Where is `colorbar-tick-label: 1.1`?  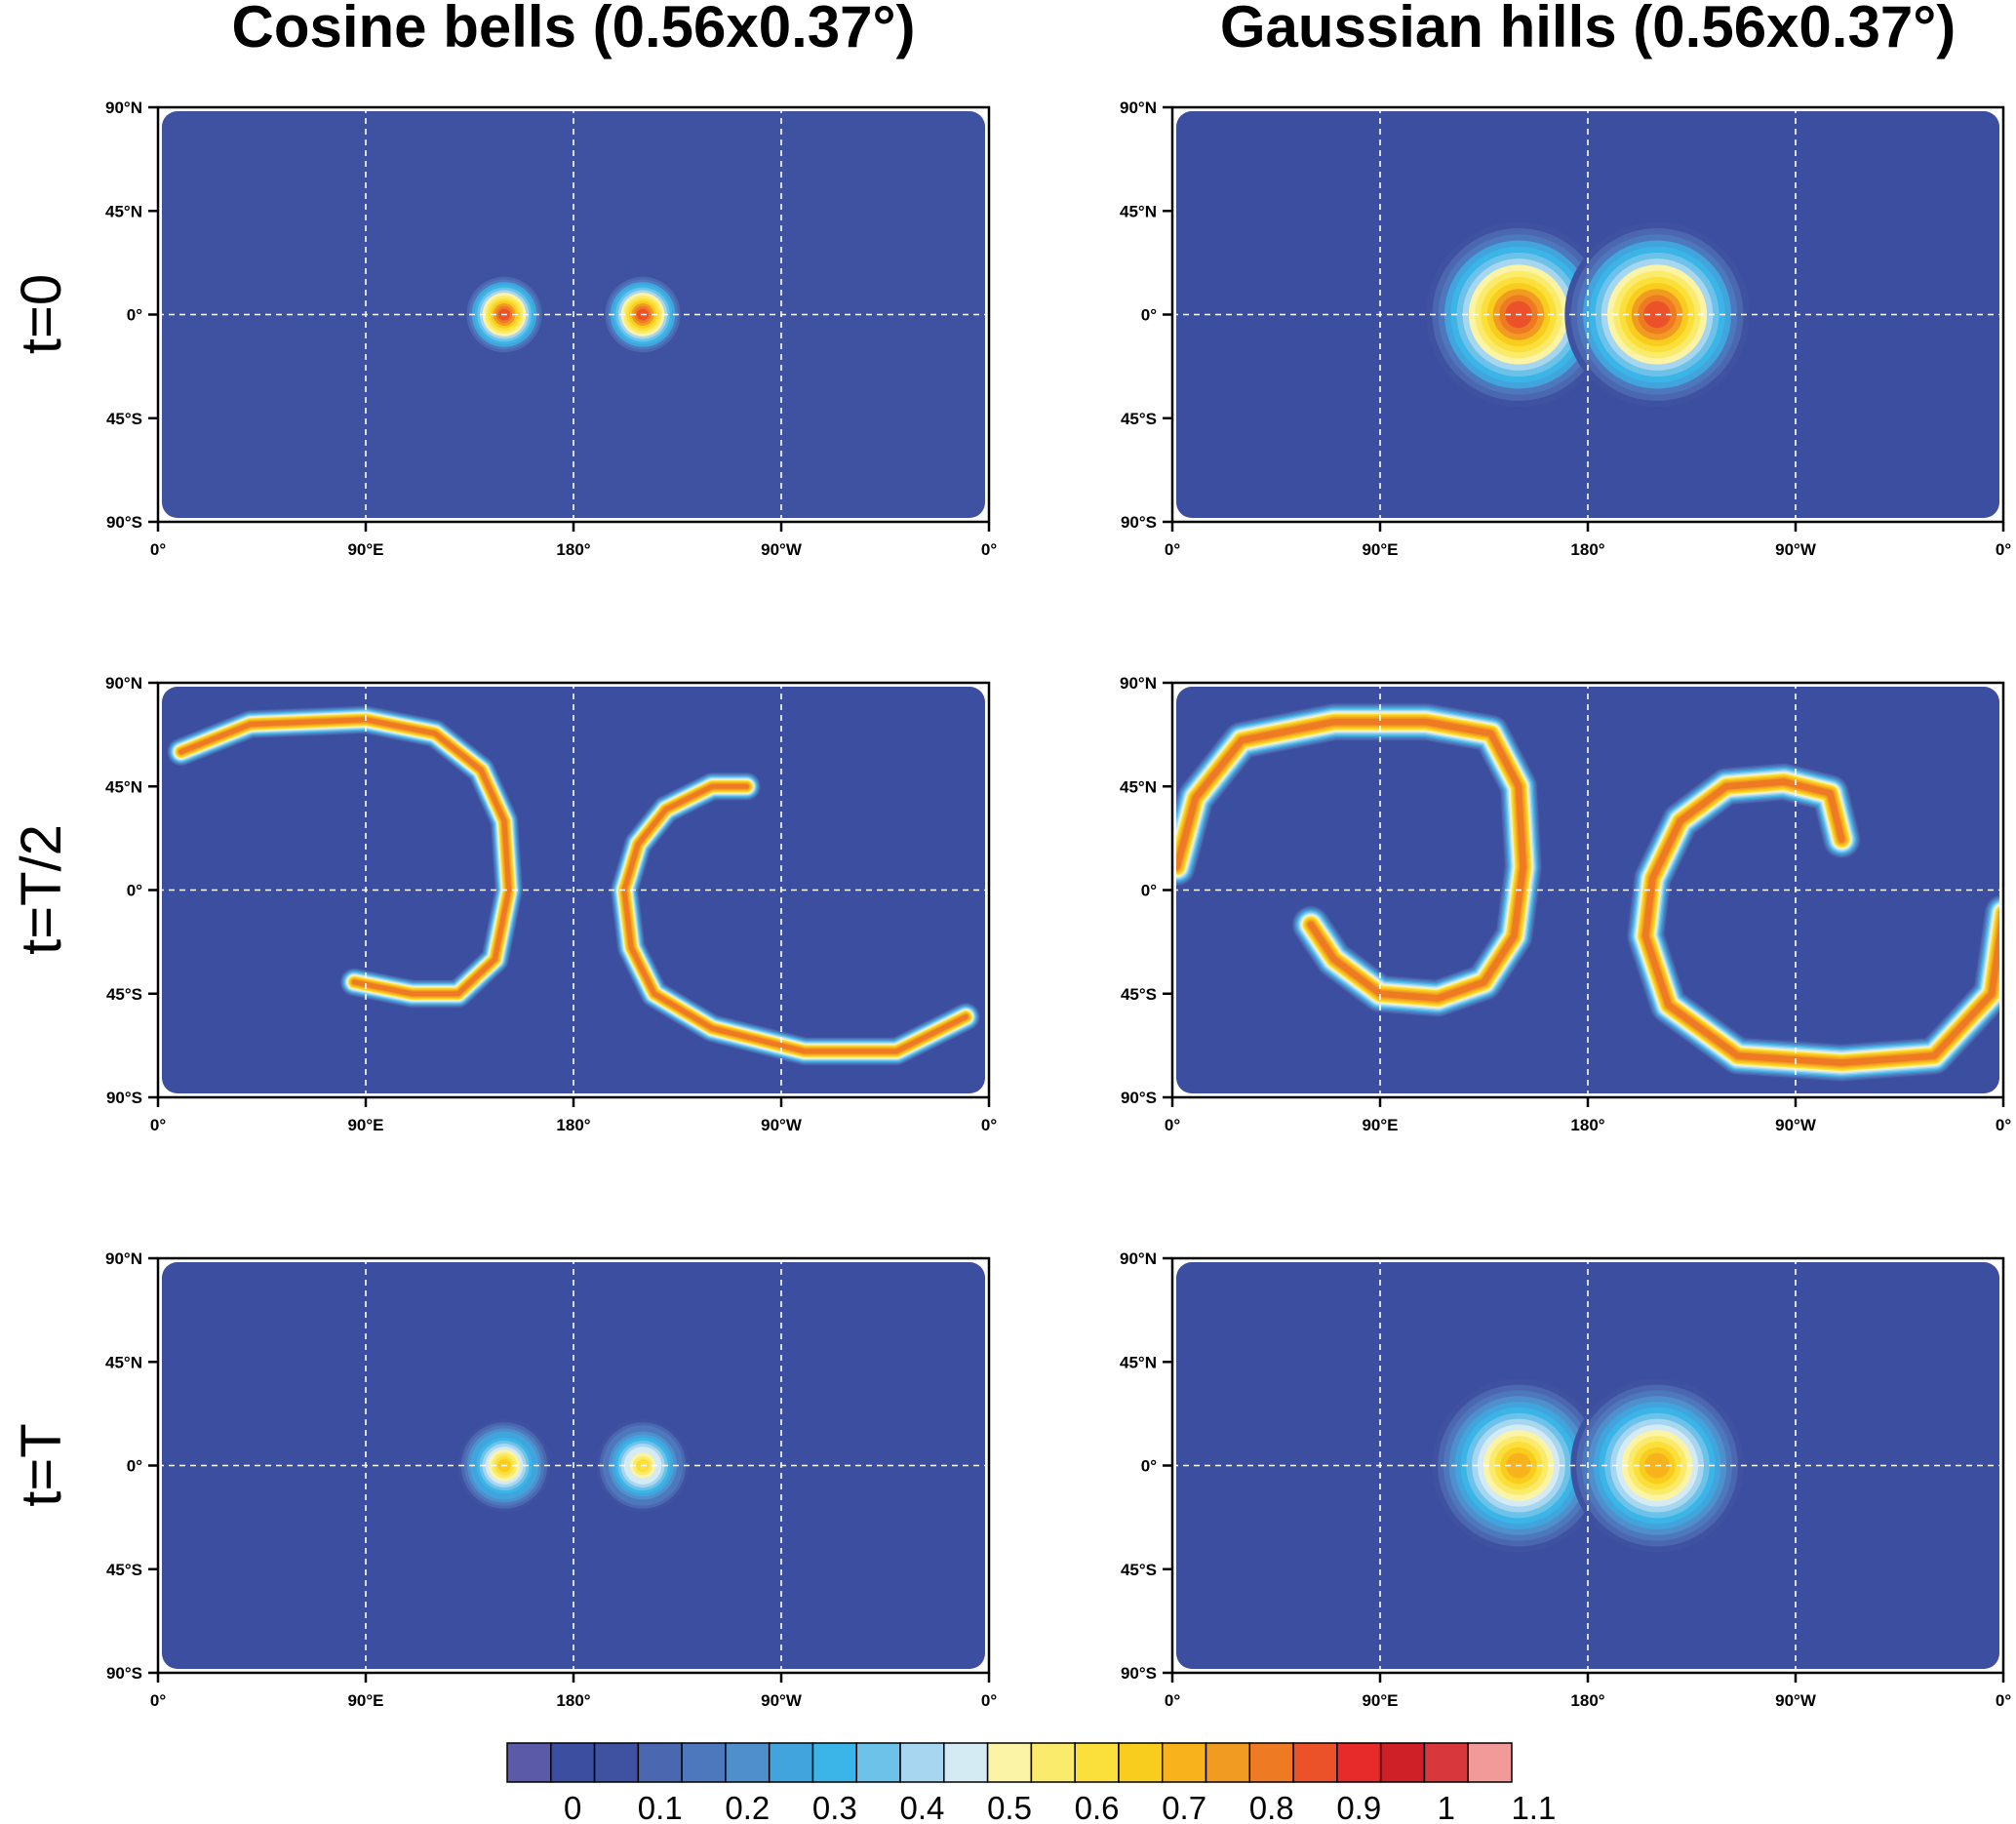 colorbar-tick-label: 1.1 is located at coordinates (1533, 1807).